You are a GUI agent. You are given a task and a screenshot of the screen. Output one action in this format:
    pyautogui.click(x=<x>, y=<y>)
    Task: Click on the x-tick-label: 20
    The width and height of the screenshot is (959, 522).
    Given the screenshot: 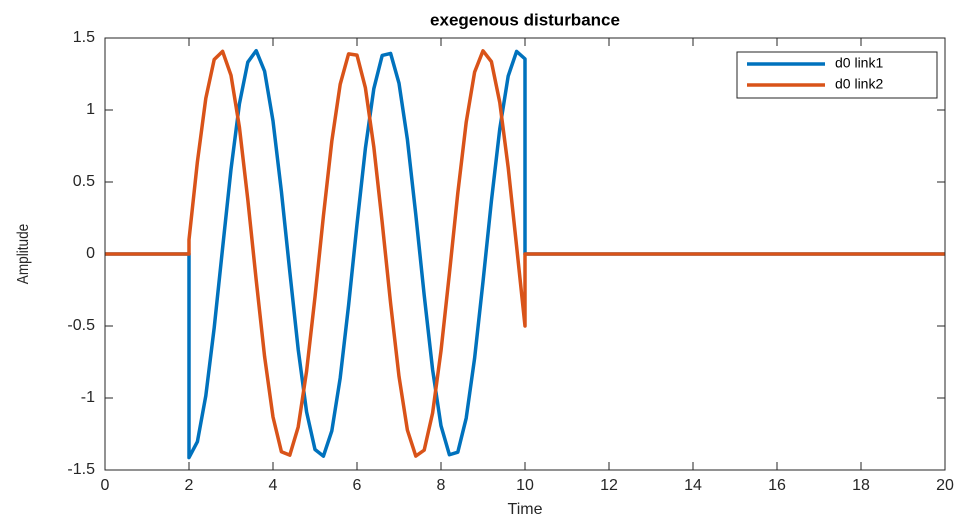 What is the action you would take?
    pyautogui.click(x=945, y=485)
    